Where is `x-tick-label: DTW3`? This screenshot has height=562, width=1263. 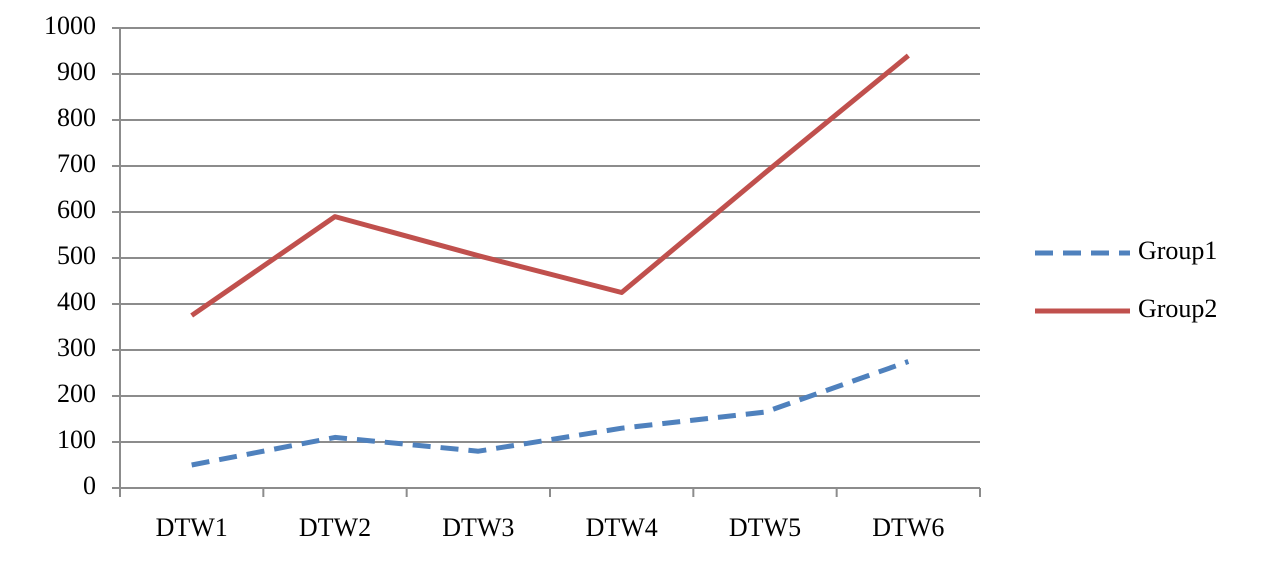
x-tick-label: DTW3 is located at coordinates (478, 527).